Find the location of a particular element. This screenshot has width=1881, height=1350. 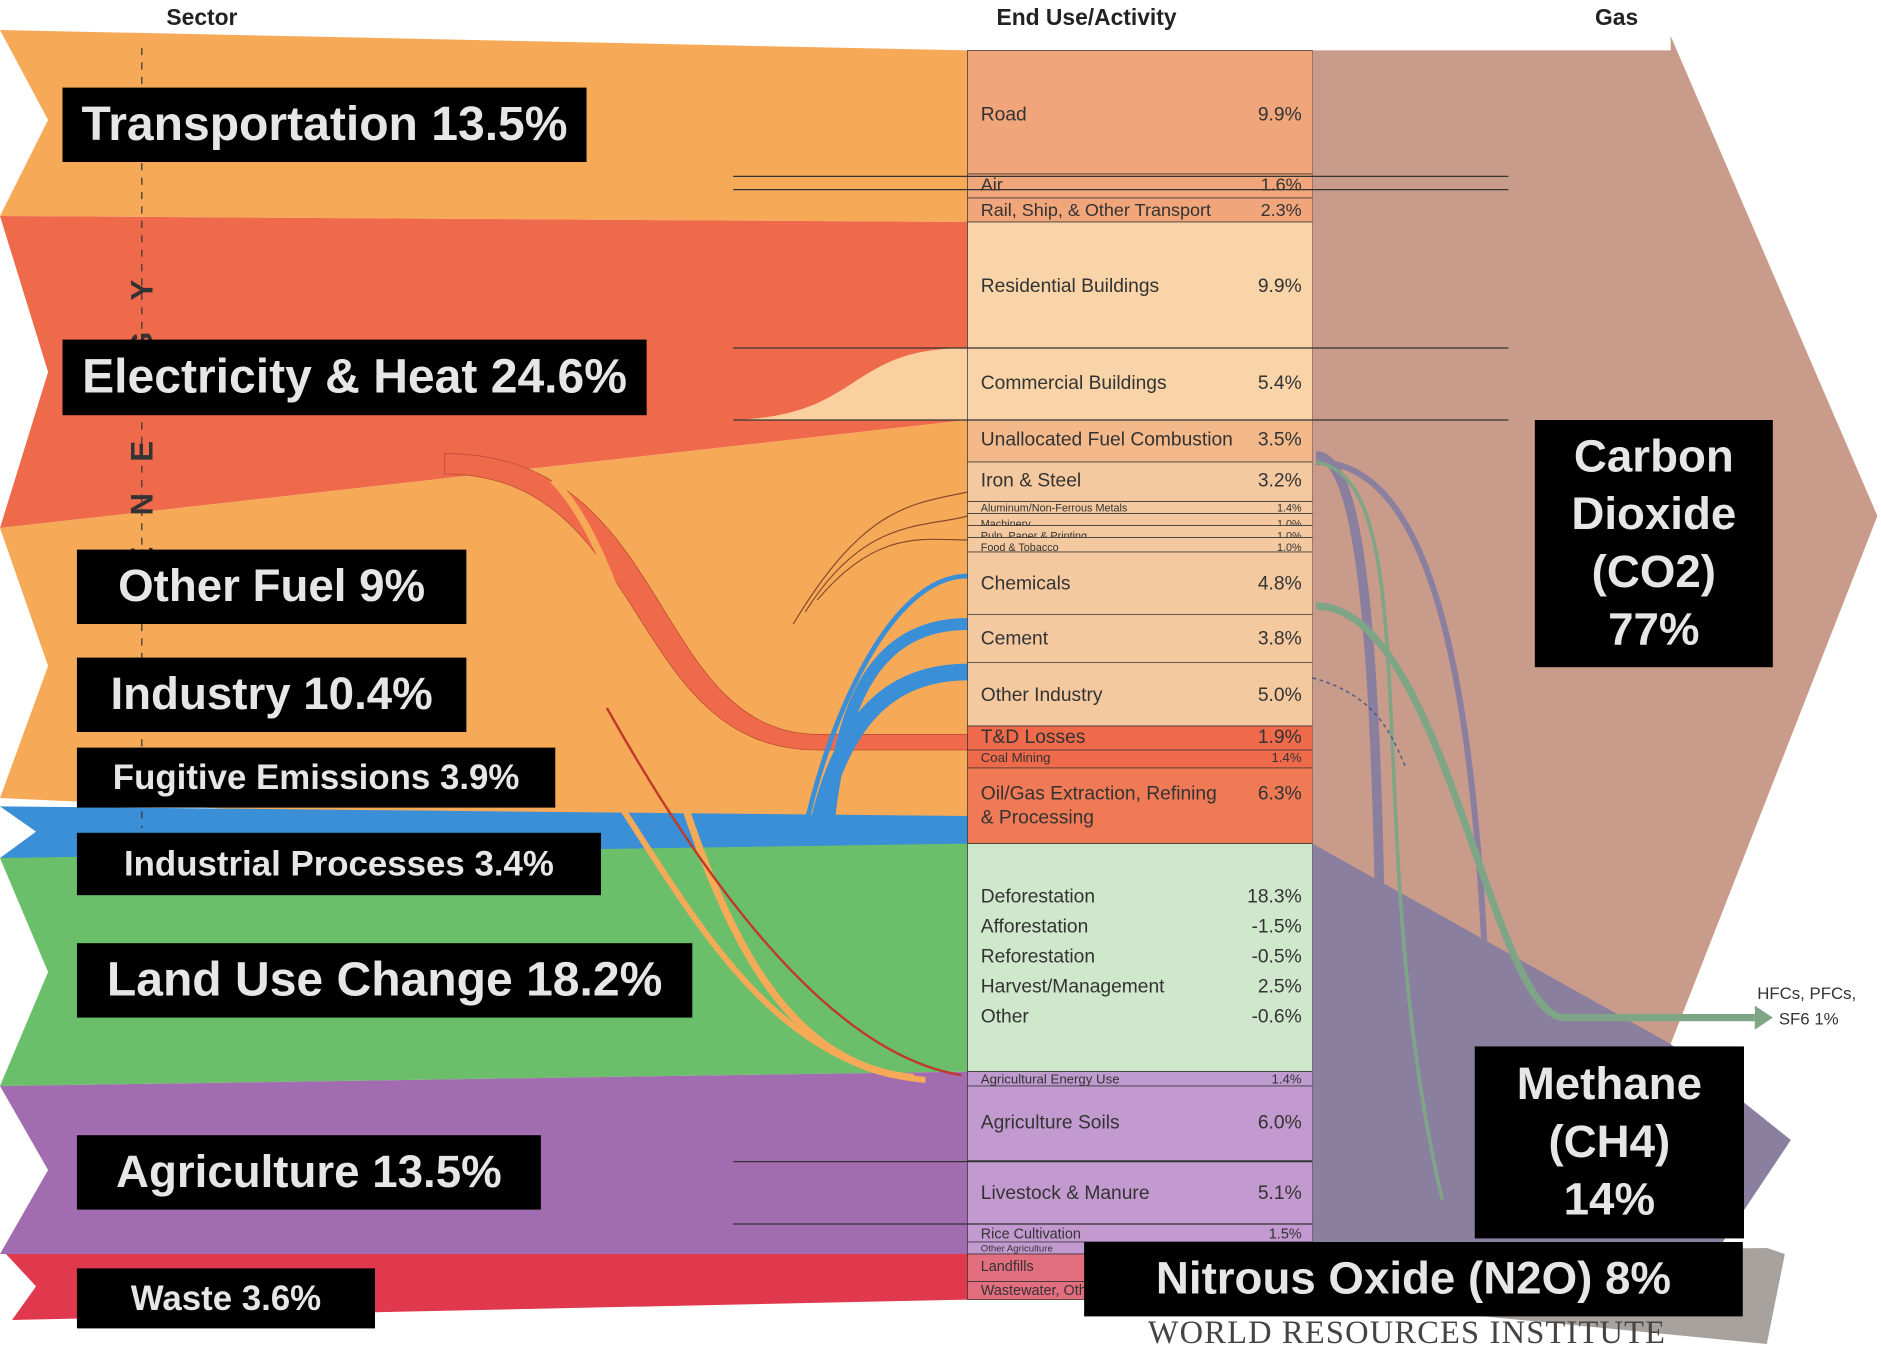

end-use-pct: 5.1% is located at coordinates (1280, 1193).